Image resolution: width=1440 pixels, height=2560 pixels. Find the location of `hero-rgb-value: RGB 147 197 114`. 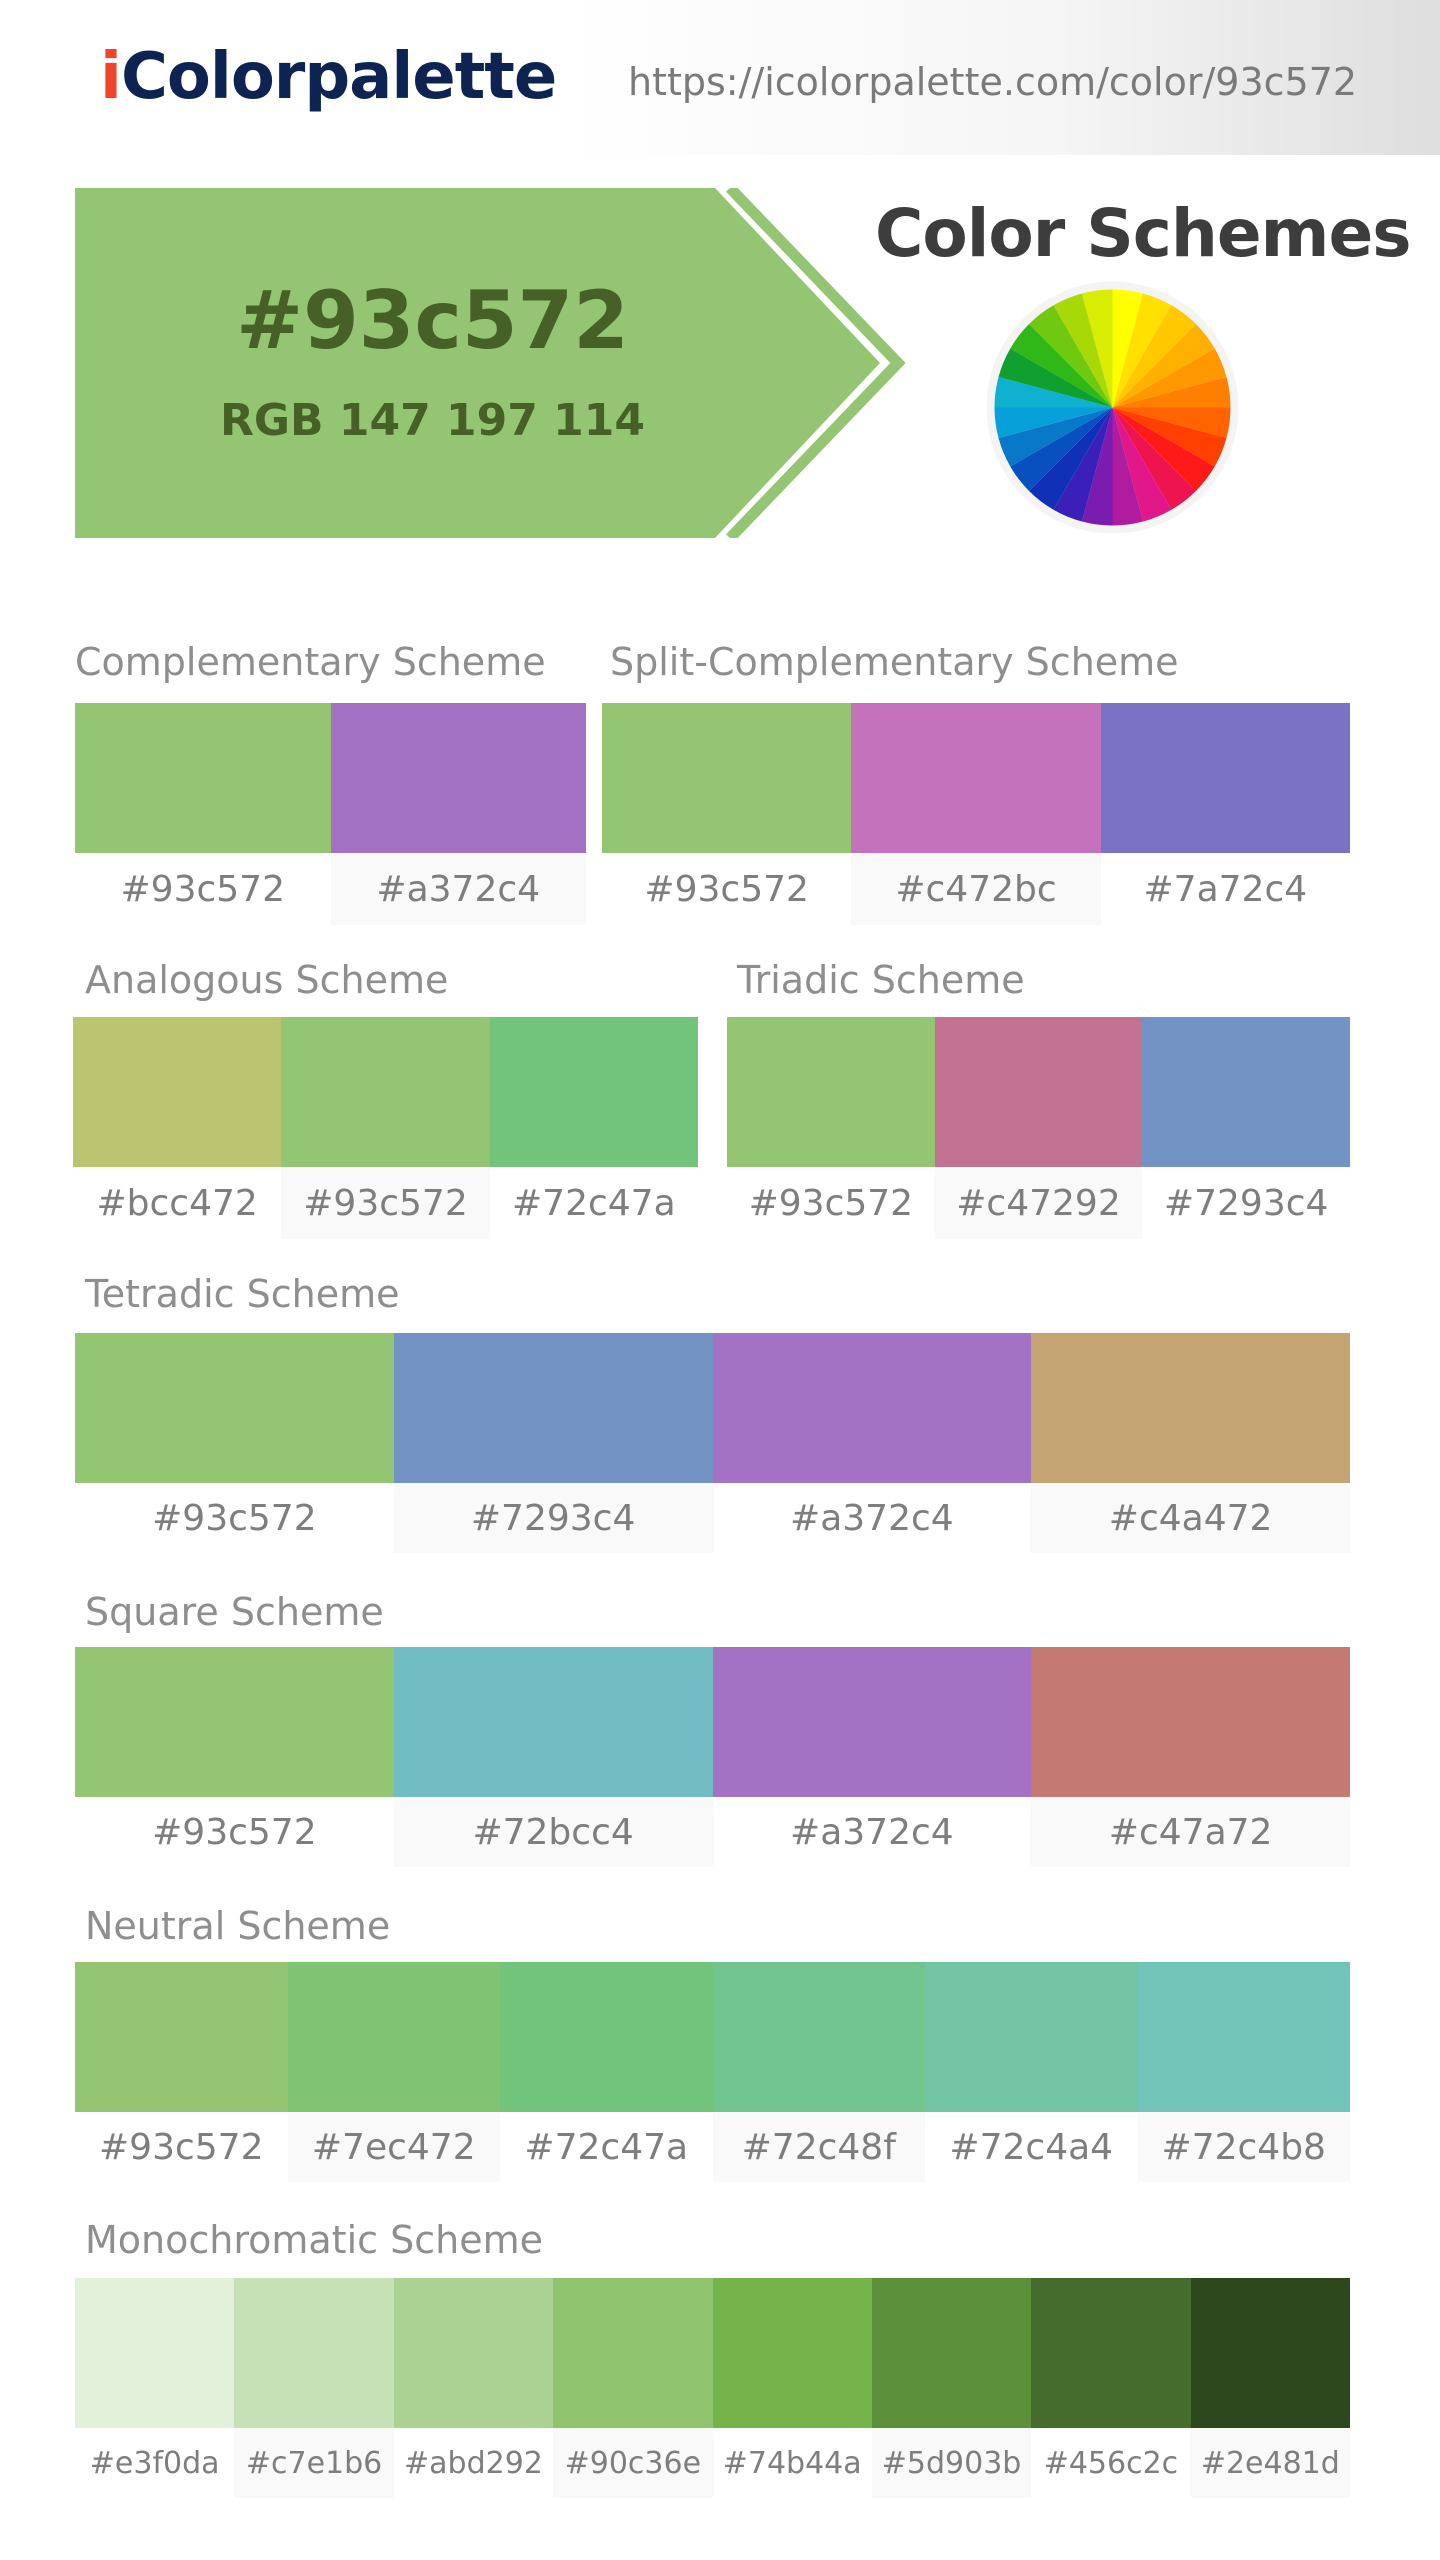

hero-rgb-value: RGB 147 197 114 is located at coordinates (432, 420).